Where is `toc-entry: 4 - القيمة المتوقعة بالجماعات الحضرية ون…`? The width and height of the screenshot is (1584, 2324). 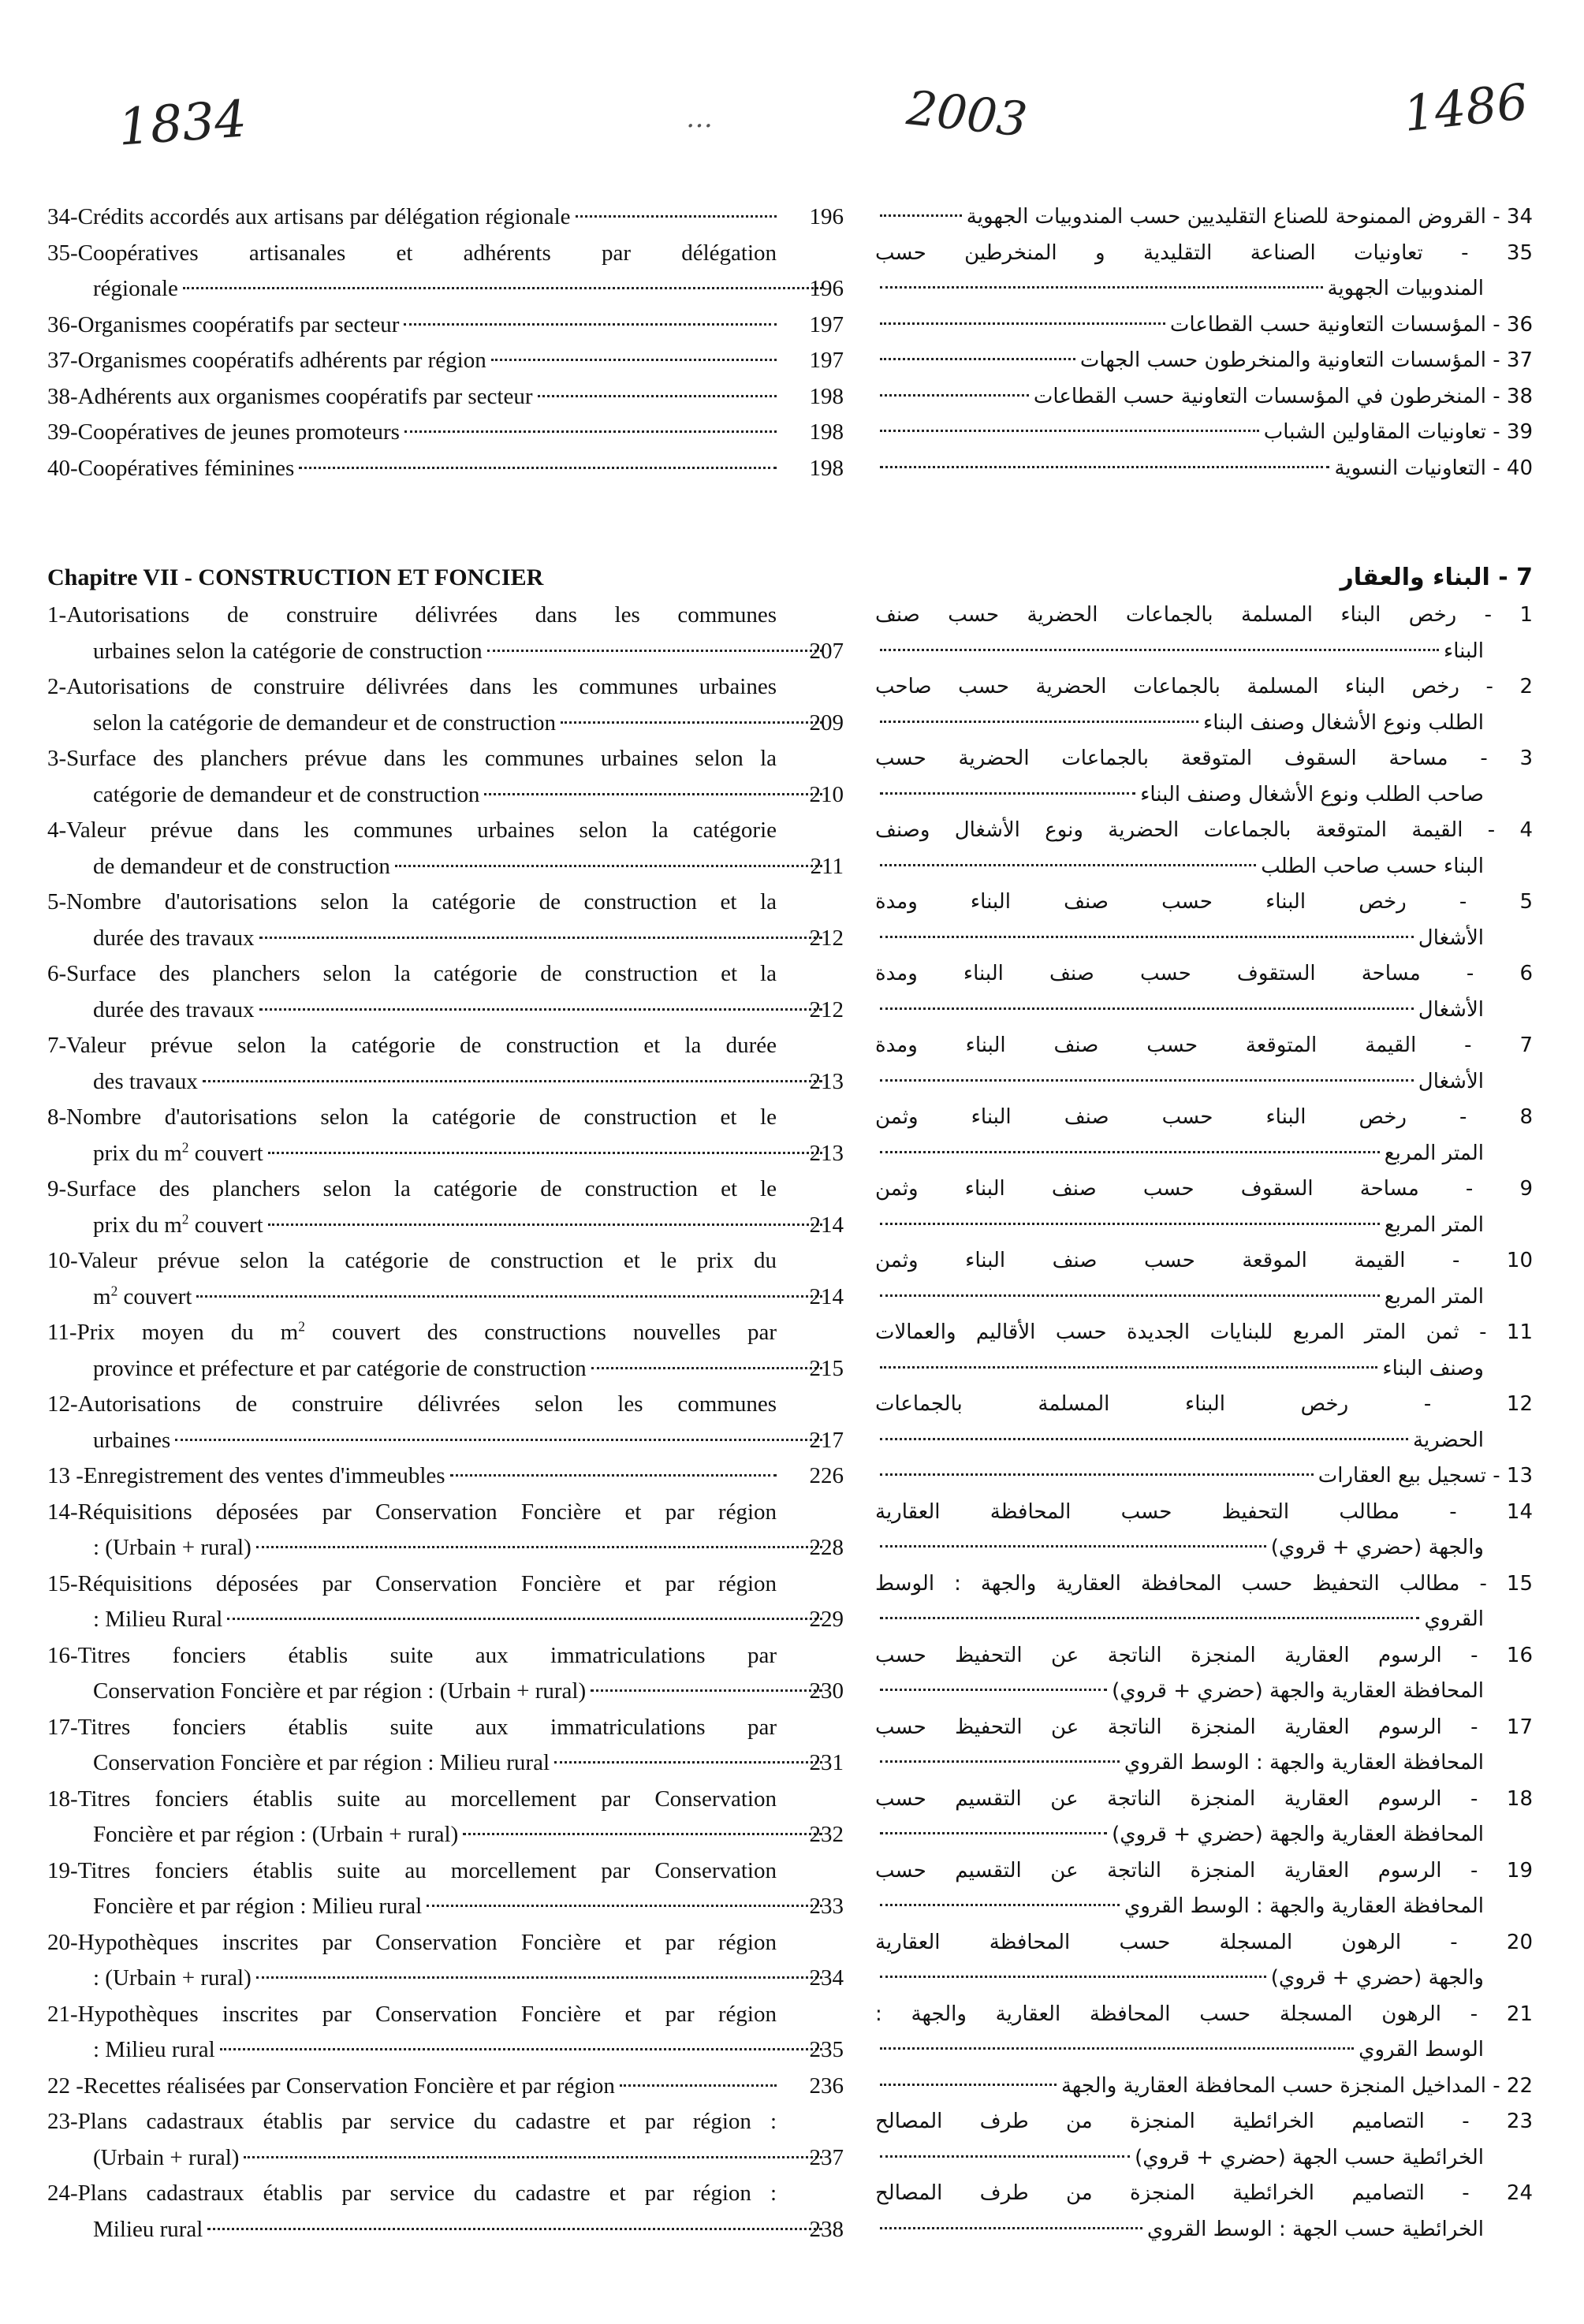
toc-entry: 4 - القيمة المتوقعة بالجماعات الحضرية ون… is located at coordinates (1204, 849).